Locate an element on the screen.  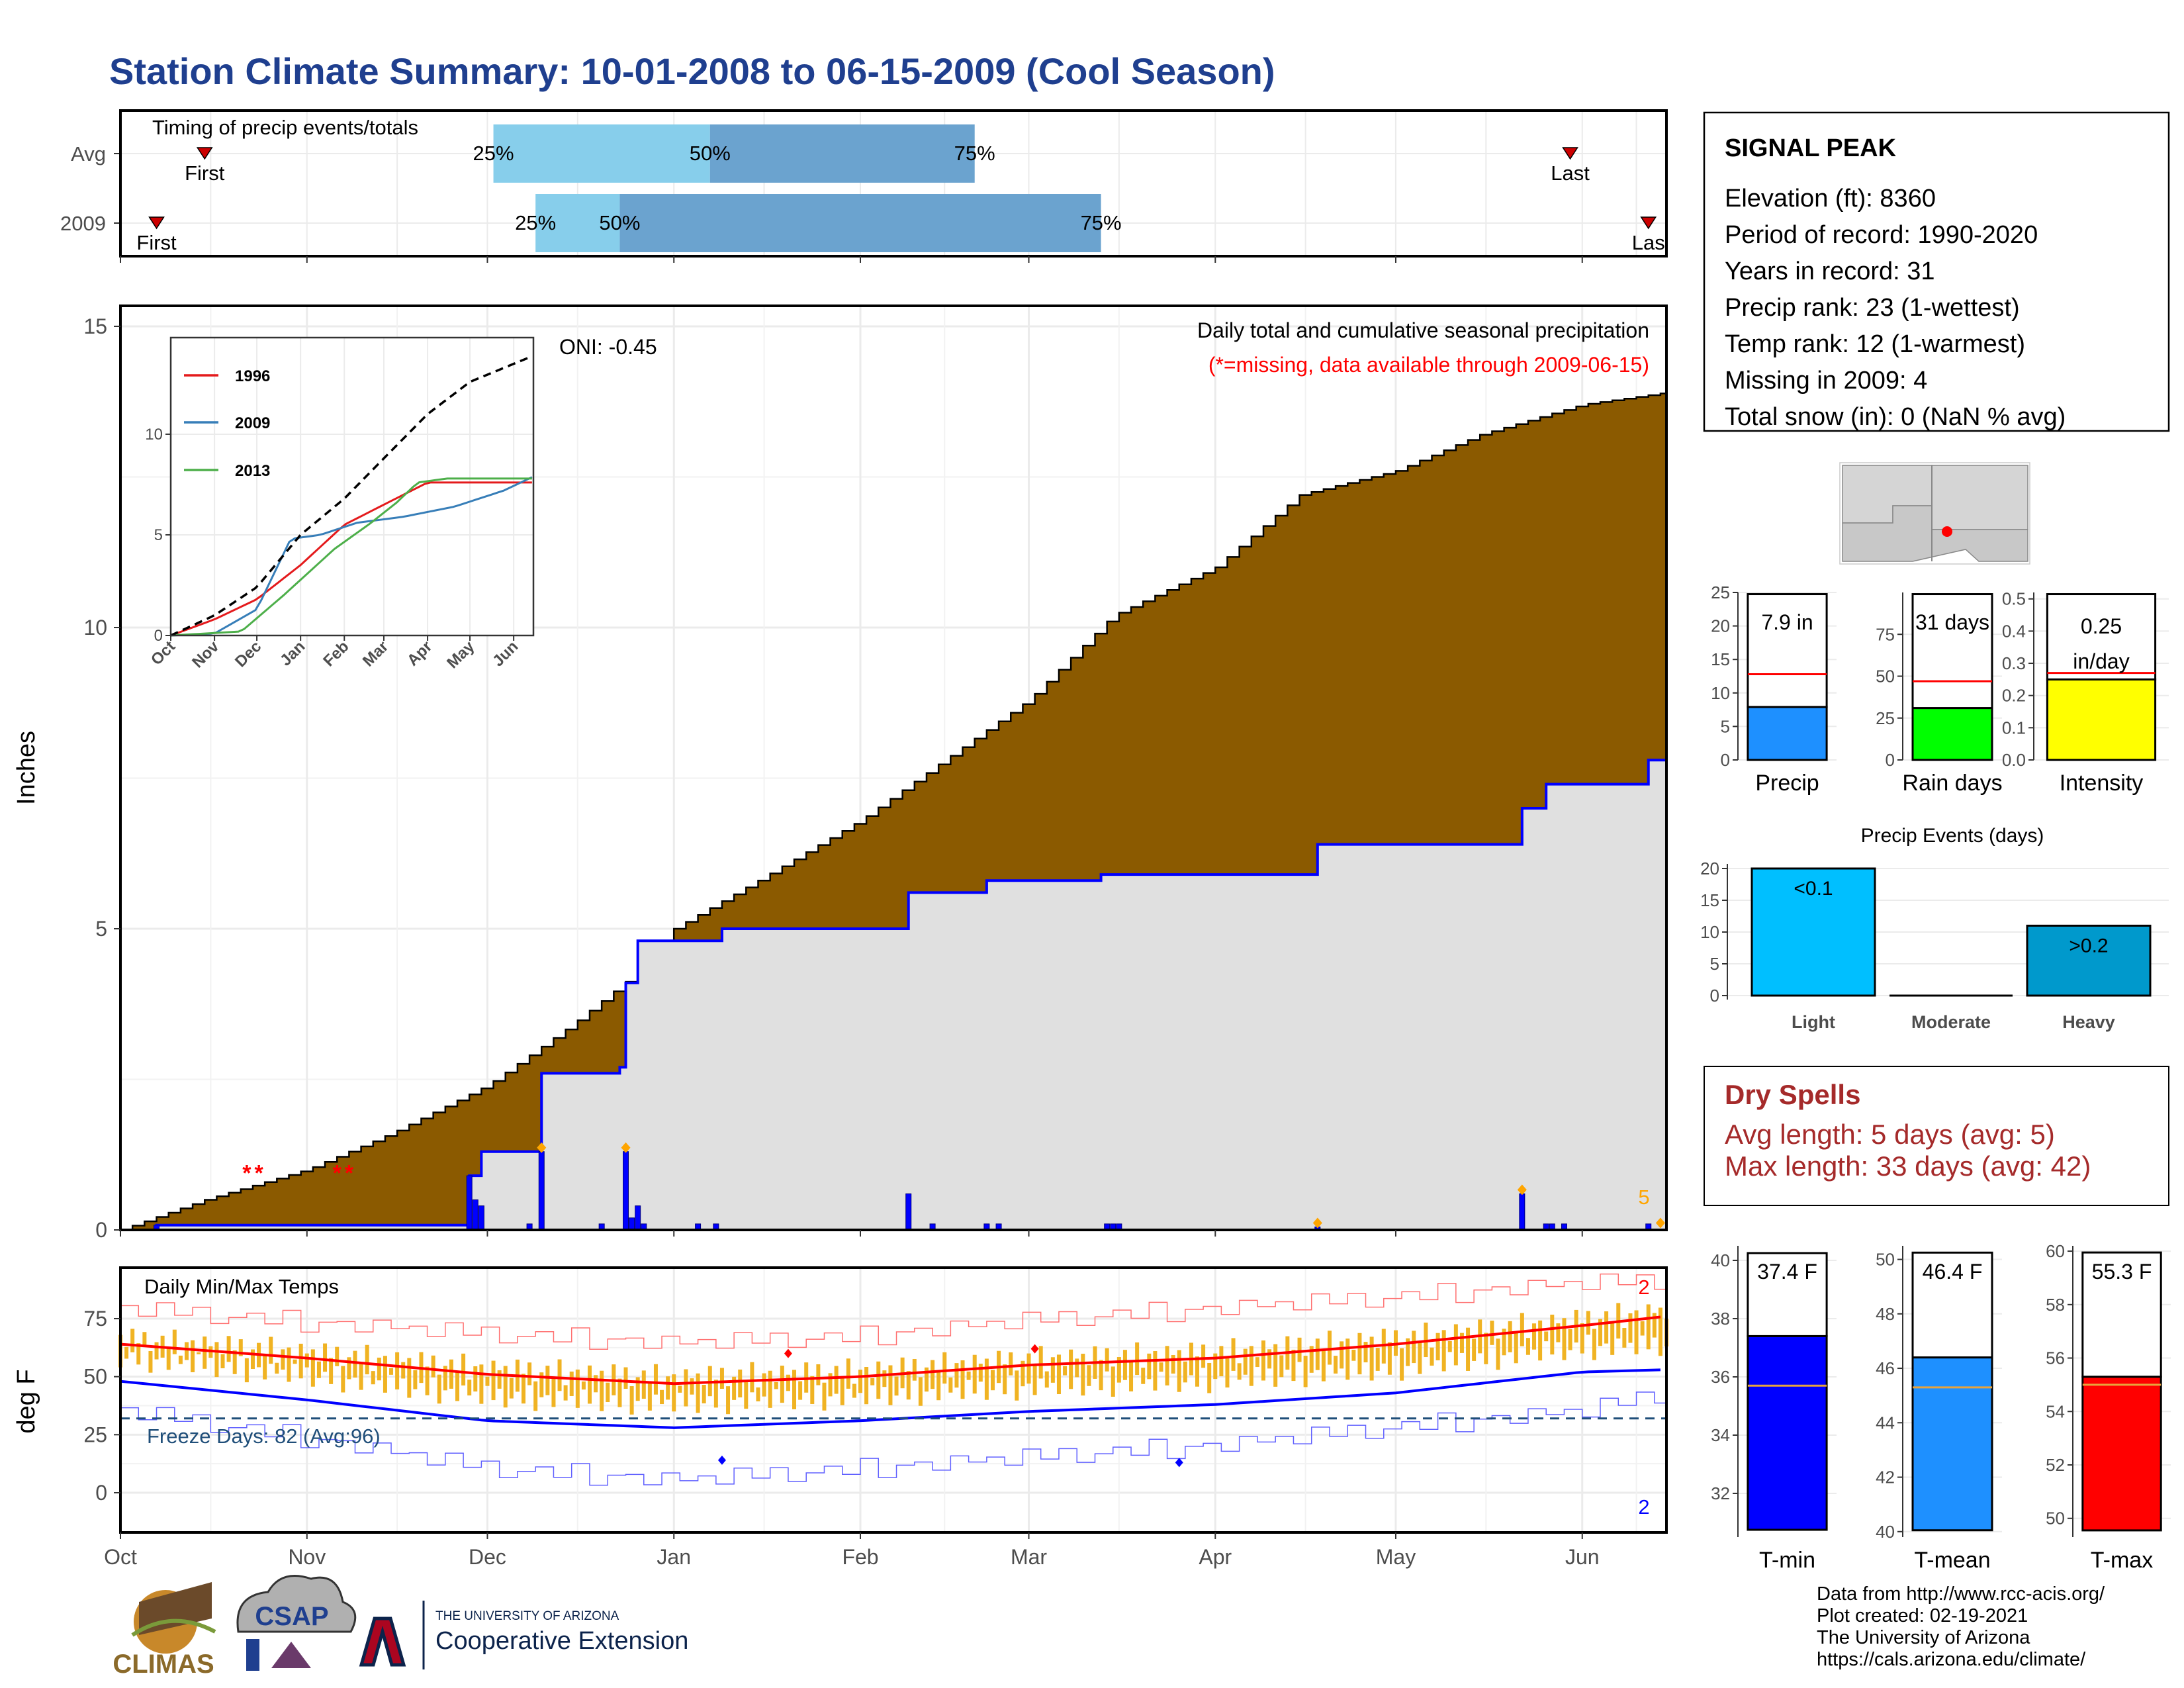
ua-logo-big-text: Cooperative Extension is located at coordinates (561, 1641).